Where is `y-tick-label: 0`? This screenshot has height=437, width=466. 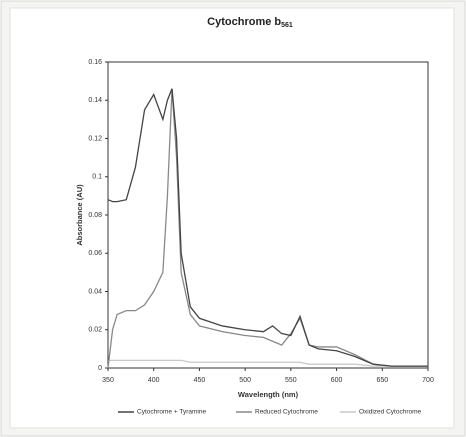 y-tick-label: 0 is located at coordinates (100, 368).